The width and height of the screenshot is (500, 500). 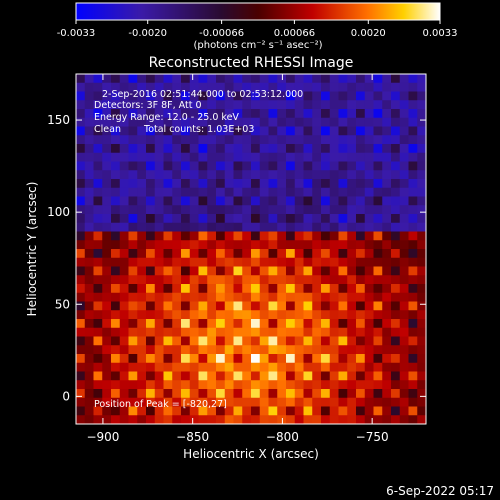 What do you see at coordinates (76, 33) in the screenshot?
I see `colorbar-tick-label: -0.0033` at bounding box center [76, 33].